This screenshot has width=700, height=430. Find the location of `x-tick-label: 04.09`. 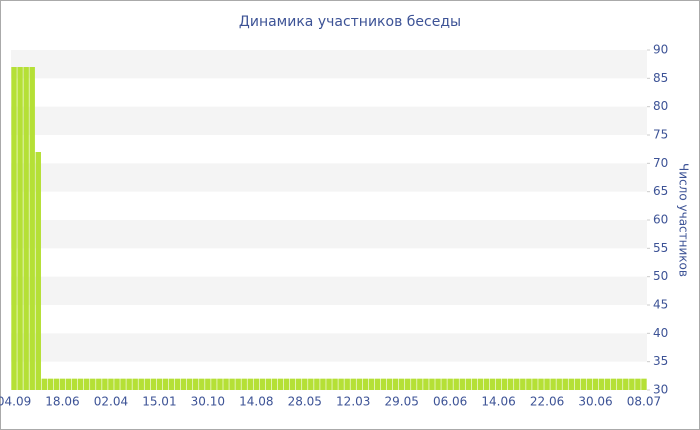

x-tick-label: 04.09 is located at coordinates (15, 402).